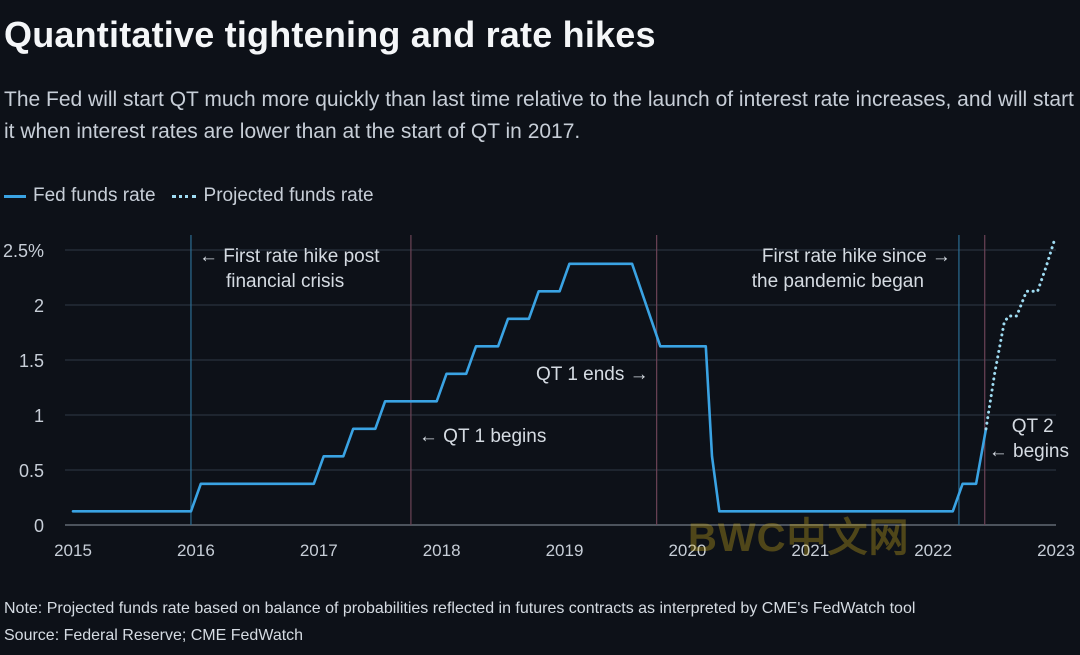 This screenshot has height=655, width=1080. What do you see at coordinates (31, 361) in the screenshot?
I see `y-tick-label: 1.5` at bounding box center [31, 361].